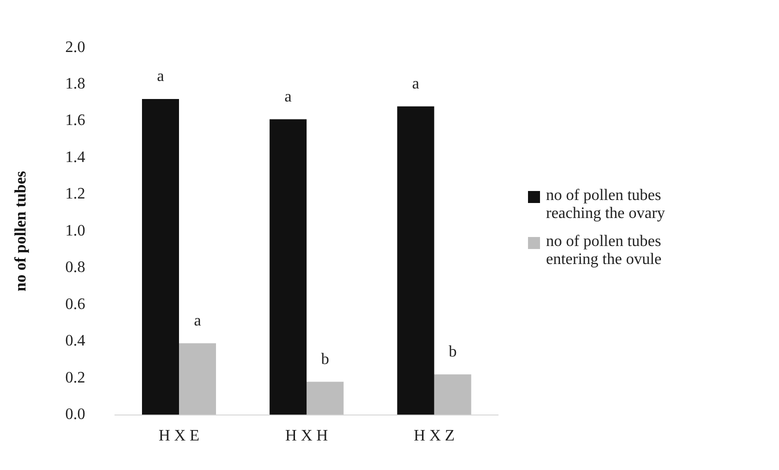  I want to click on x-tick-label: H X E, so click(179, 436).